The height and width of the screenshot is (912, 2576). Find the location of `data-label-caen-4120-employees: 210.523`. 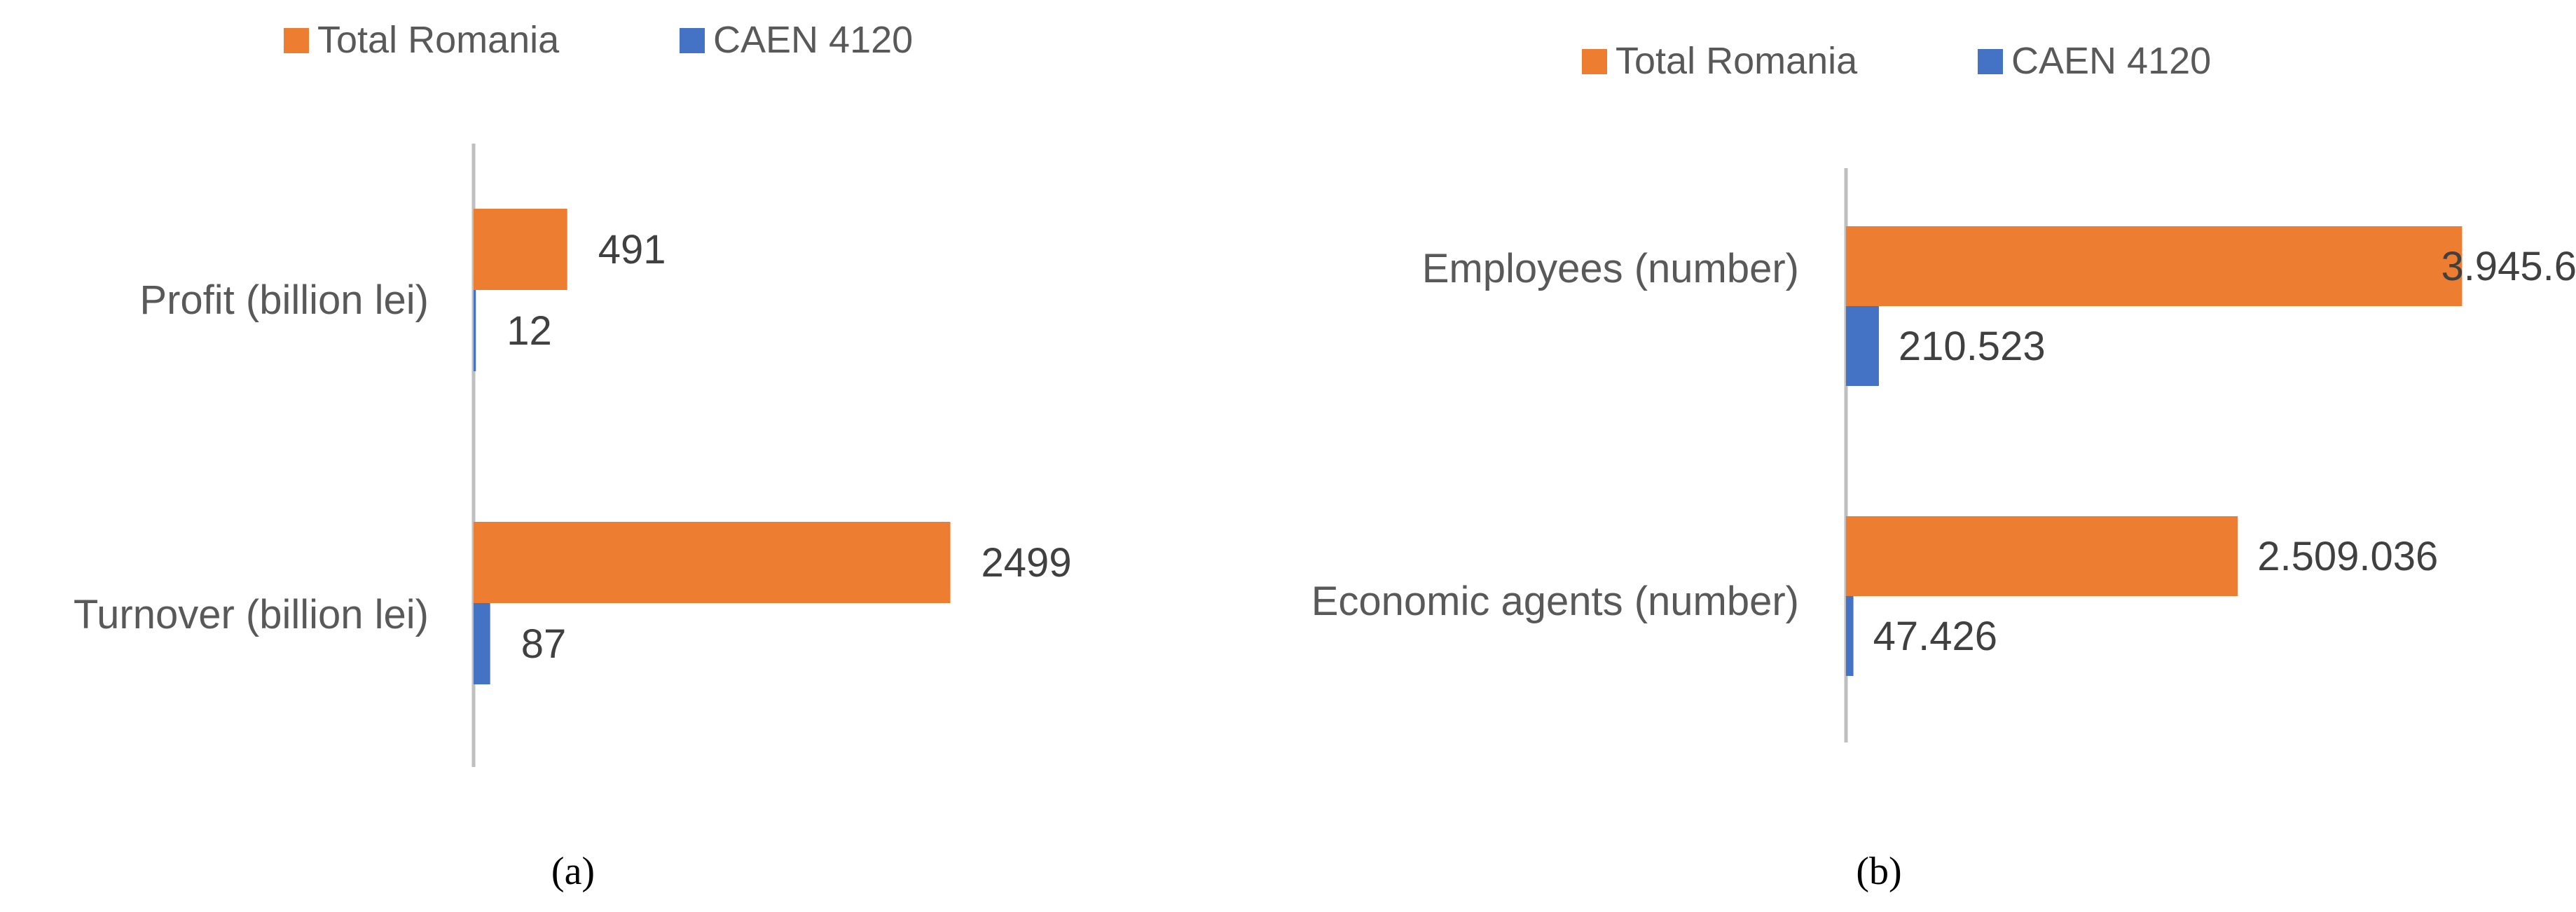

data-label-caen-4120-employees: 210.523 is located at coordinates (1972, 346).